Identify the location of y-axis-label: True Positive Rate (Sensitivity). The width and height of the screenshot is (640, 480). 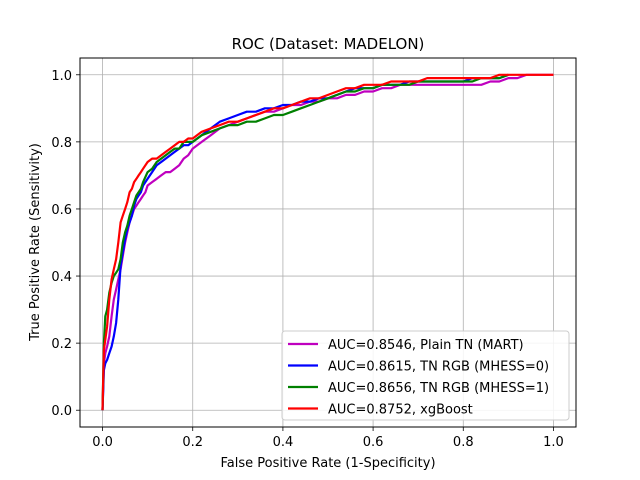
(35, 242).